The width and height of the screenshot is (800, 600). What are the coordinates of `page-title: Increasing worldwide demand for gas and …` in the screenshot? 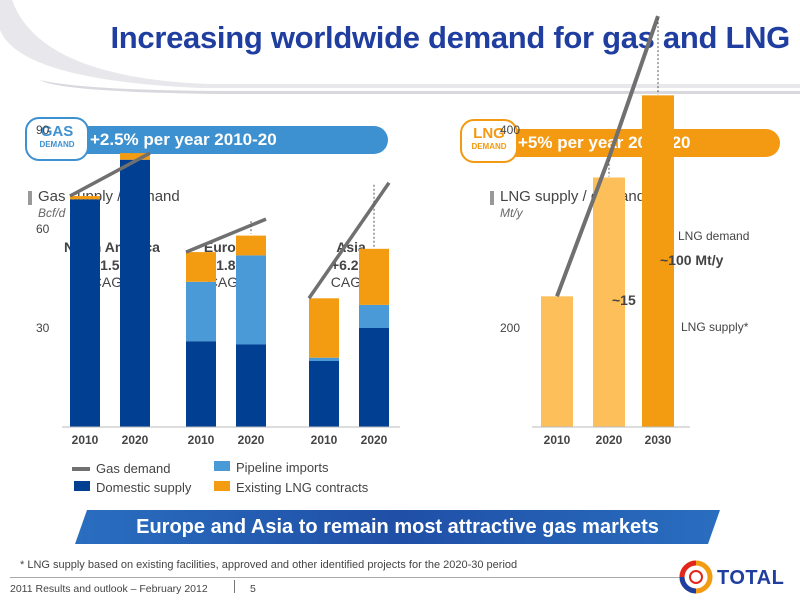 It's located at (450, 37).